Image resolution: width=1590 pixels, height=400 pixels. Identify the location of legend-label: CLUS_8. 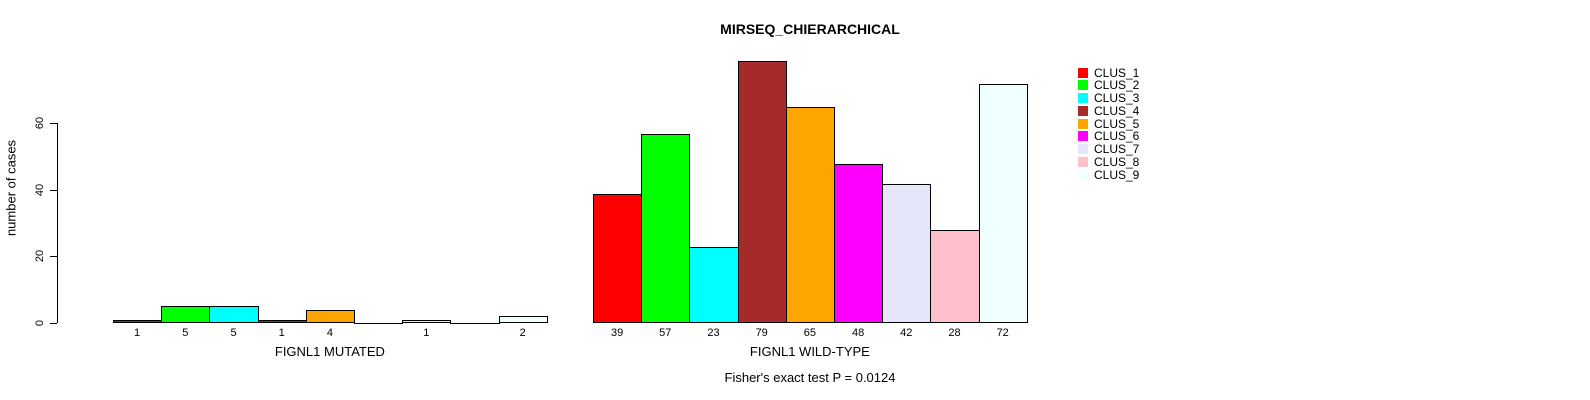
(1117, 161).